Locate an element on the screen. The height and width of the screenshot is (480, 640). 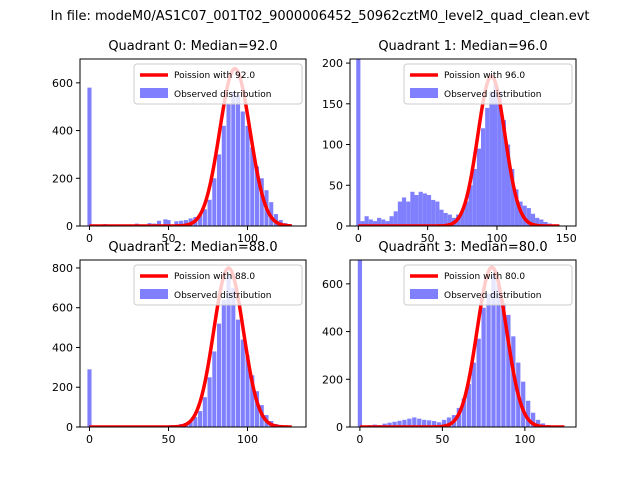
legend-poisson-label: Poission with 88.0 is located at coordinates (214, 277).